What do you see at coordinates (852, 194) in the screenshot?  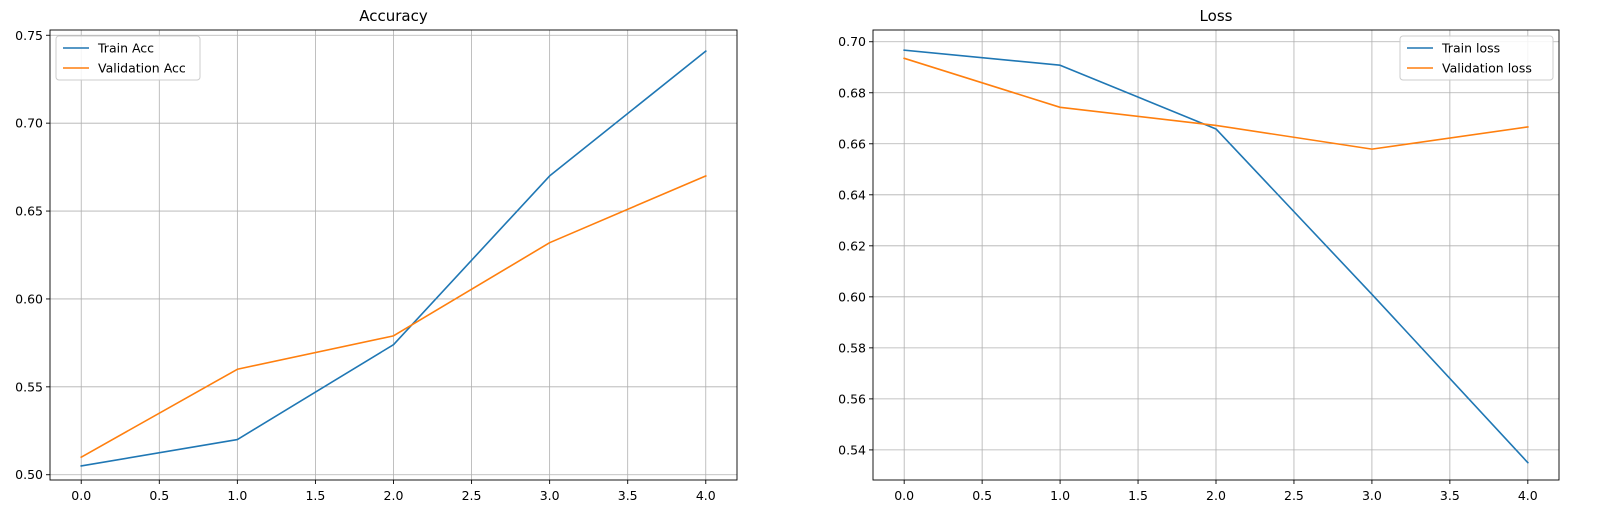 I see `y-tick-label: 0.64` at bounding box center [852, 194].